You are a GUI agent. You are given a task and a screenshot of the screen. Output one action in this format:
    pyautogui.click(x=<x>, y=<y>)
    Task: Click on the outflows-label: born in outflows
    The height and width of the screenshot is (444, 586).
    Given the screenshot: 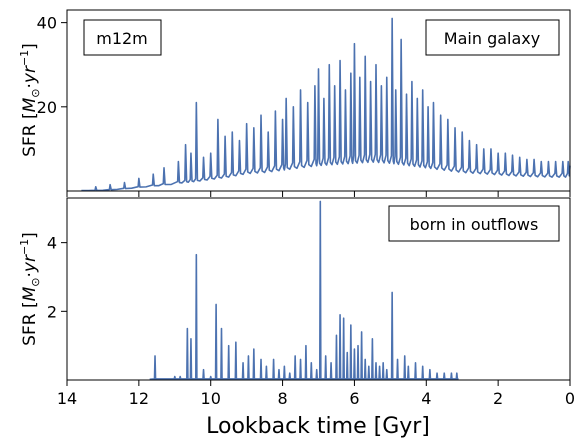 What is the action you would take?
    pyautogui.click(x=474, y=224)
    